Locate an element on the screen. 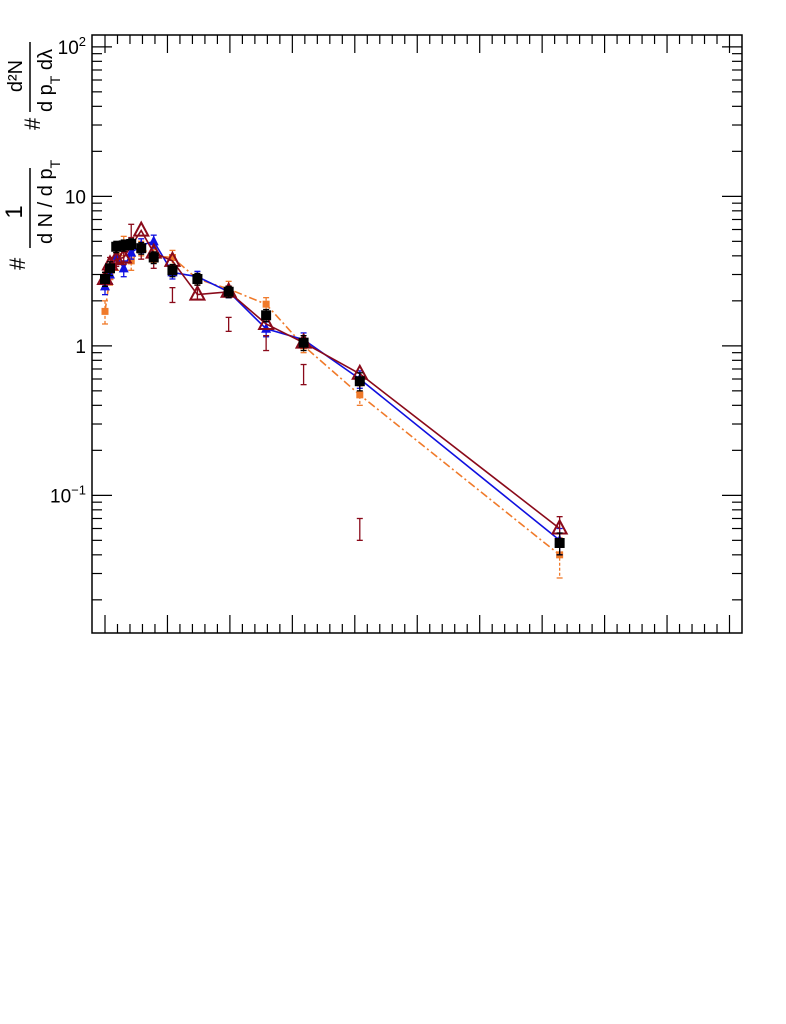 This screenshot has height=1024, width=786. y-tick-label: 10⁻¹ is located at coordinates (68, 494).